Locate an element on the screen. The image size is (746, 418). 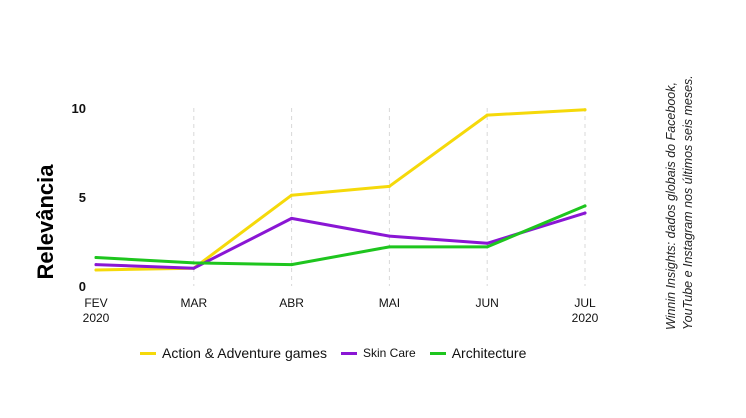
y-axis-ticks: 0 5 10 is located at coordinates (79, 197).